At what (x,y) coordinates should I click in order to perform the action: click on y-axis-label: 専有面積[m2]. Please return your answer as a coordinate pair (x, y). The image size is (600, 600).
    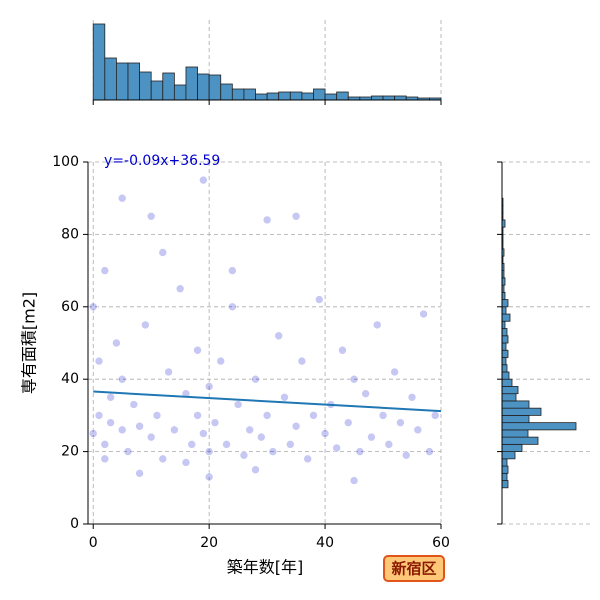
    Looking at the image, I should click on (29, 343).